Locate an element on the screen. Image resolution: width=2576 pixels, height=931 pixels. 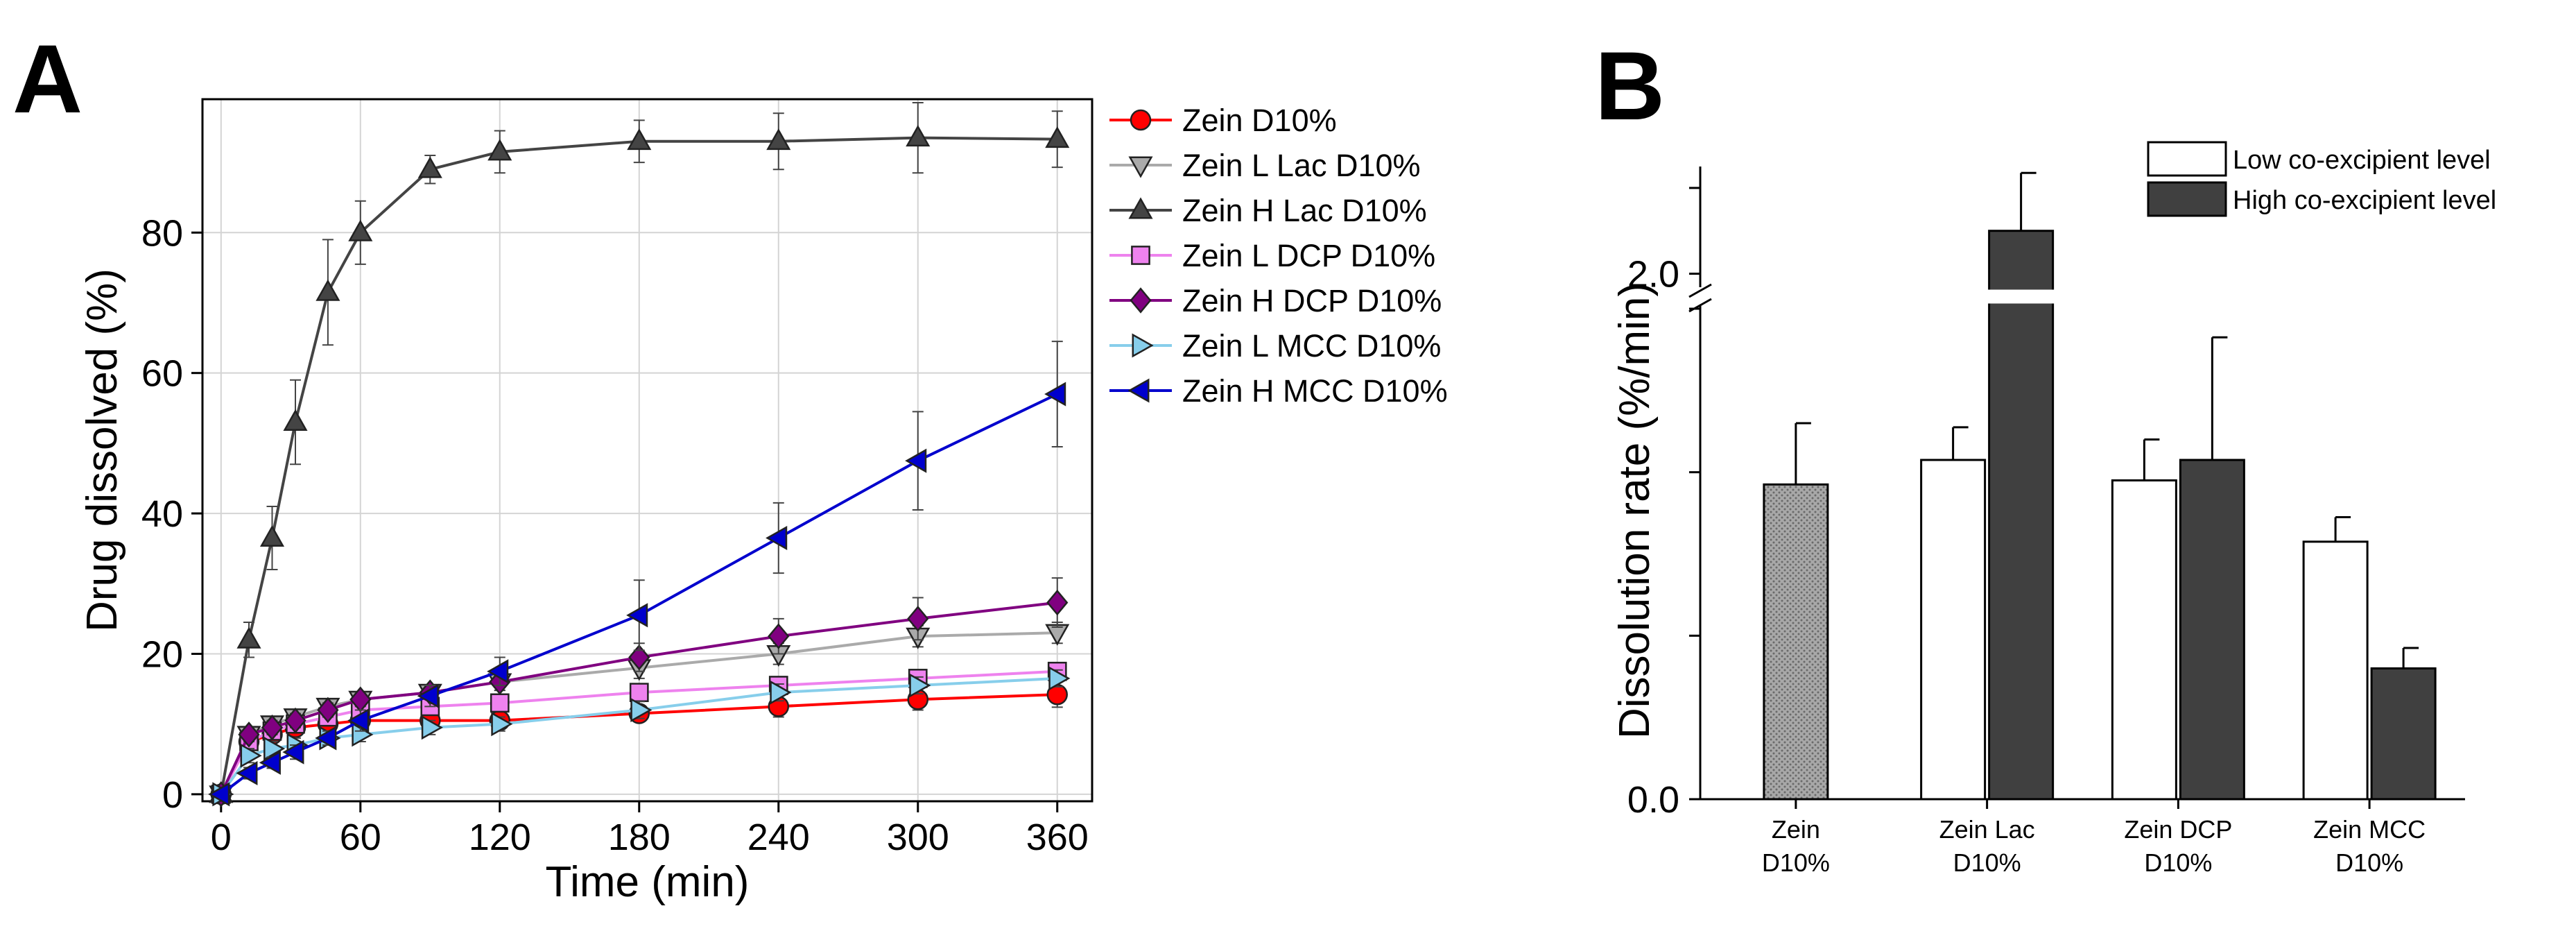
y-tick-label: 20 is located at coordinates (162, 654).